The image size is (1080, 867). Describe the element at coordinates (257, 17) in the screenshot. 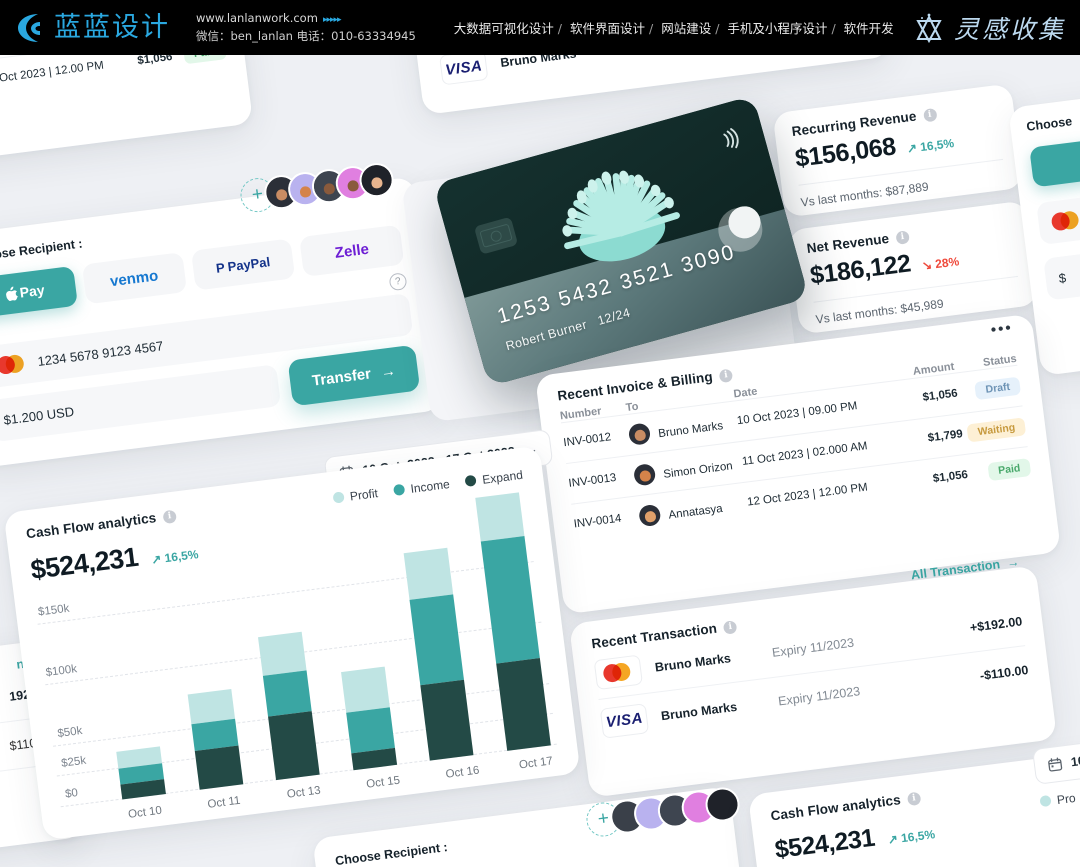

I see `website-url: www.lanlanwork.com` at that location.